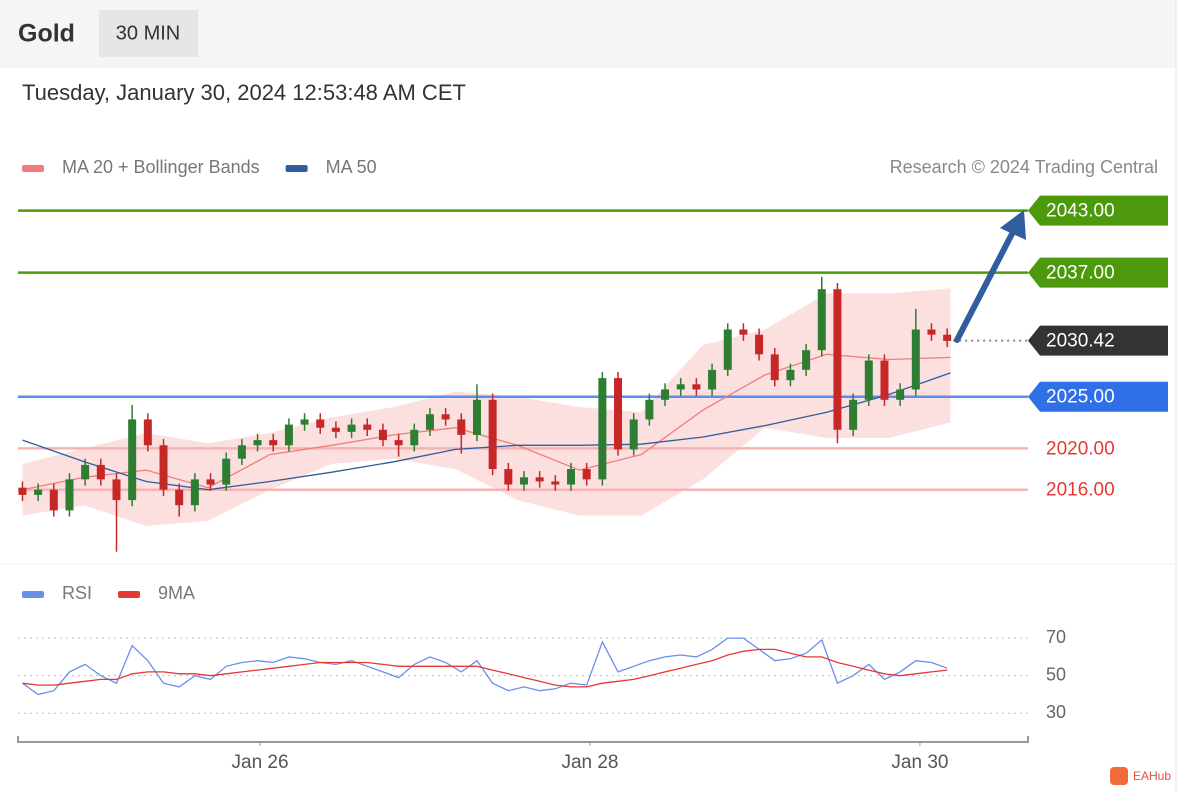 This screenshot has height=792, width=1180. I want to click on level-label: 2025.00, so click(1080, 397).